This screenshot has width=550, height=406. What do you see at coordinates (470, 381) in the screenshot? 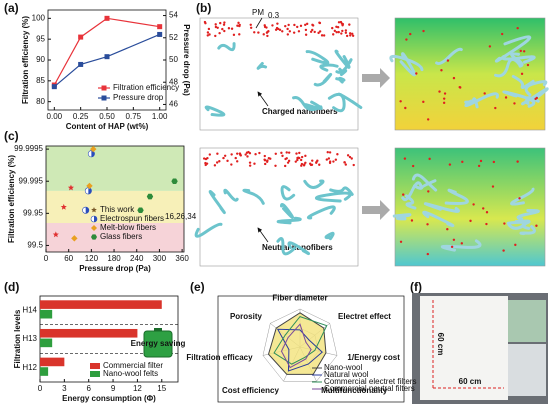
I see `dimension-label: 60 cm` at bounding box center [470, 381].